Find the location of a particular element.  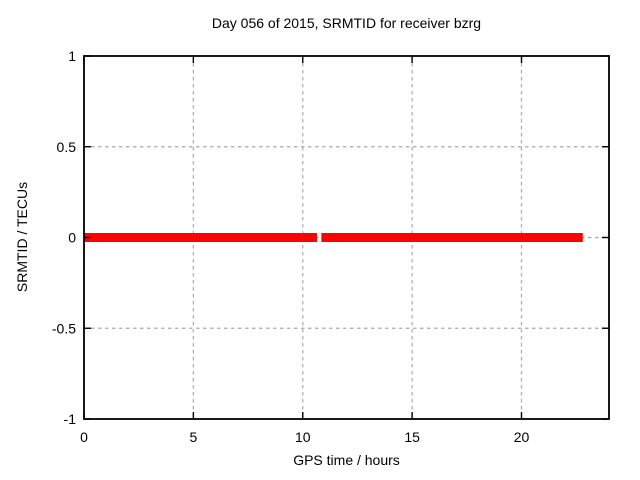

x-tick-label: 20 is located at coordinates (522, 437).